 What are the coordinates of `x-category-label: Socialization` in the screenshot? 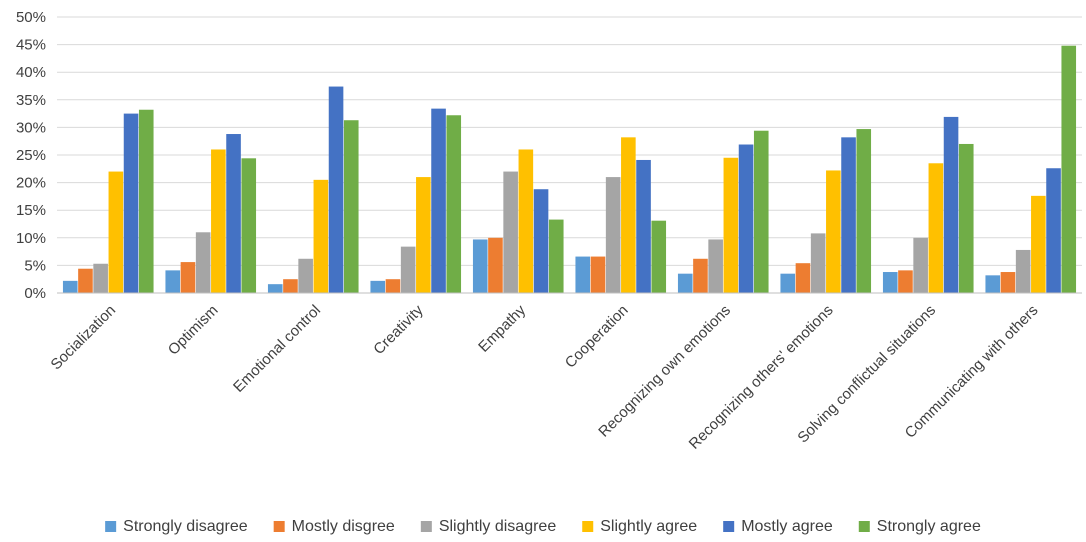 It's located at (84, 338).